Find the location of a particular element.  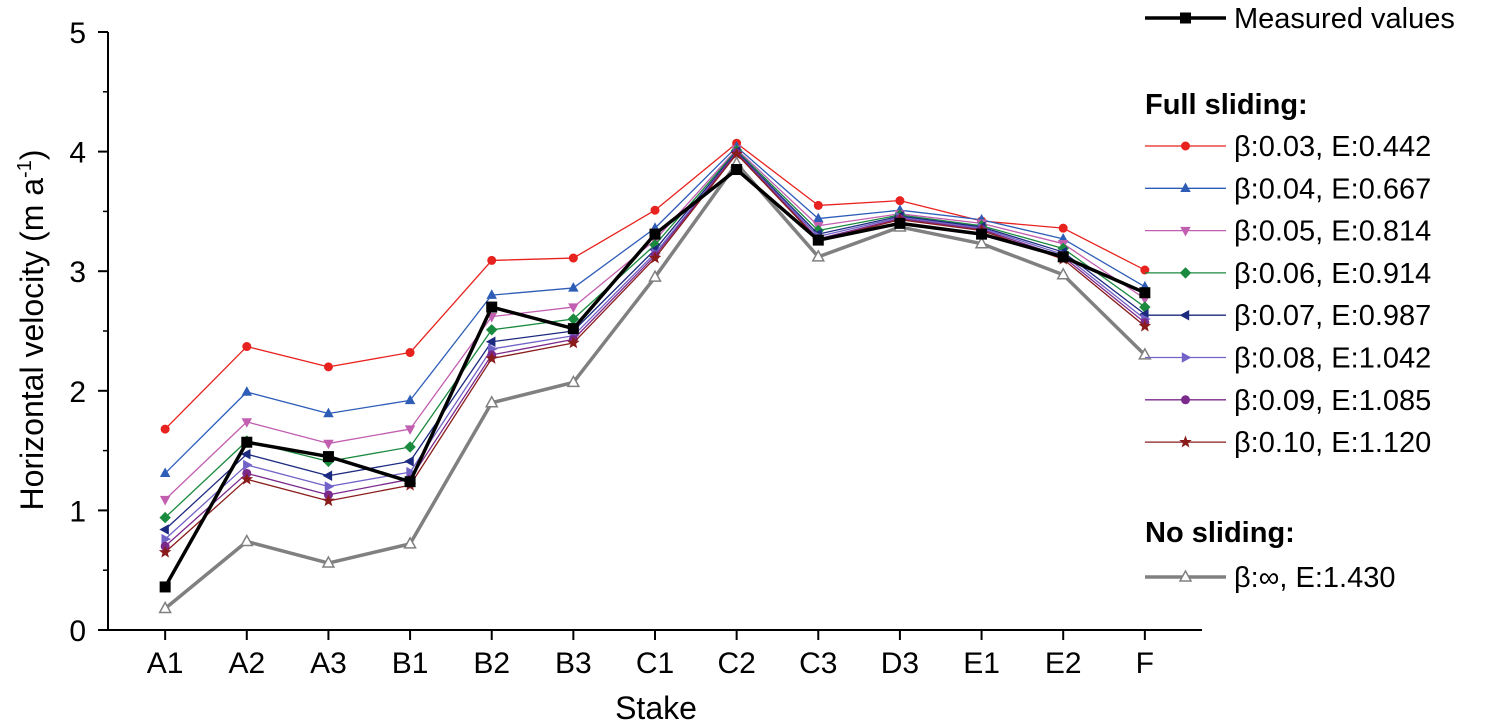

x-tick-label: D3 is located at coordinates (900, 663).